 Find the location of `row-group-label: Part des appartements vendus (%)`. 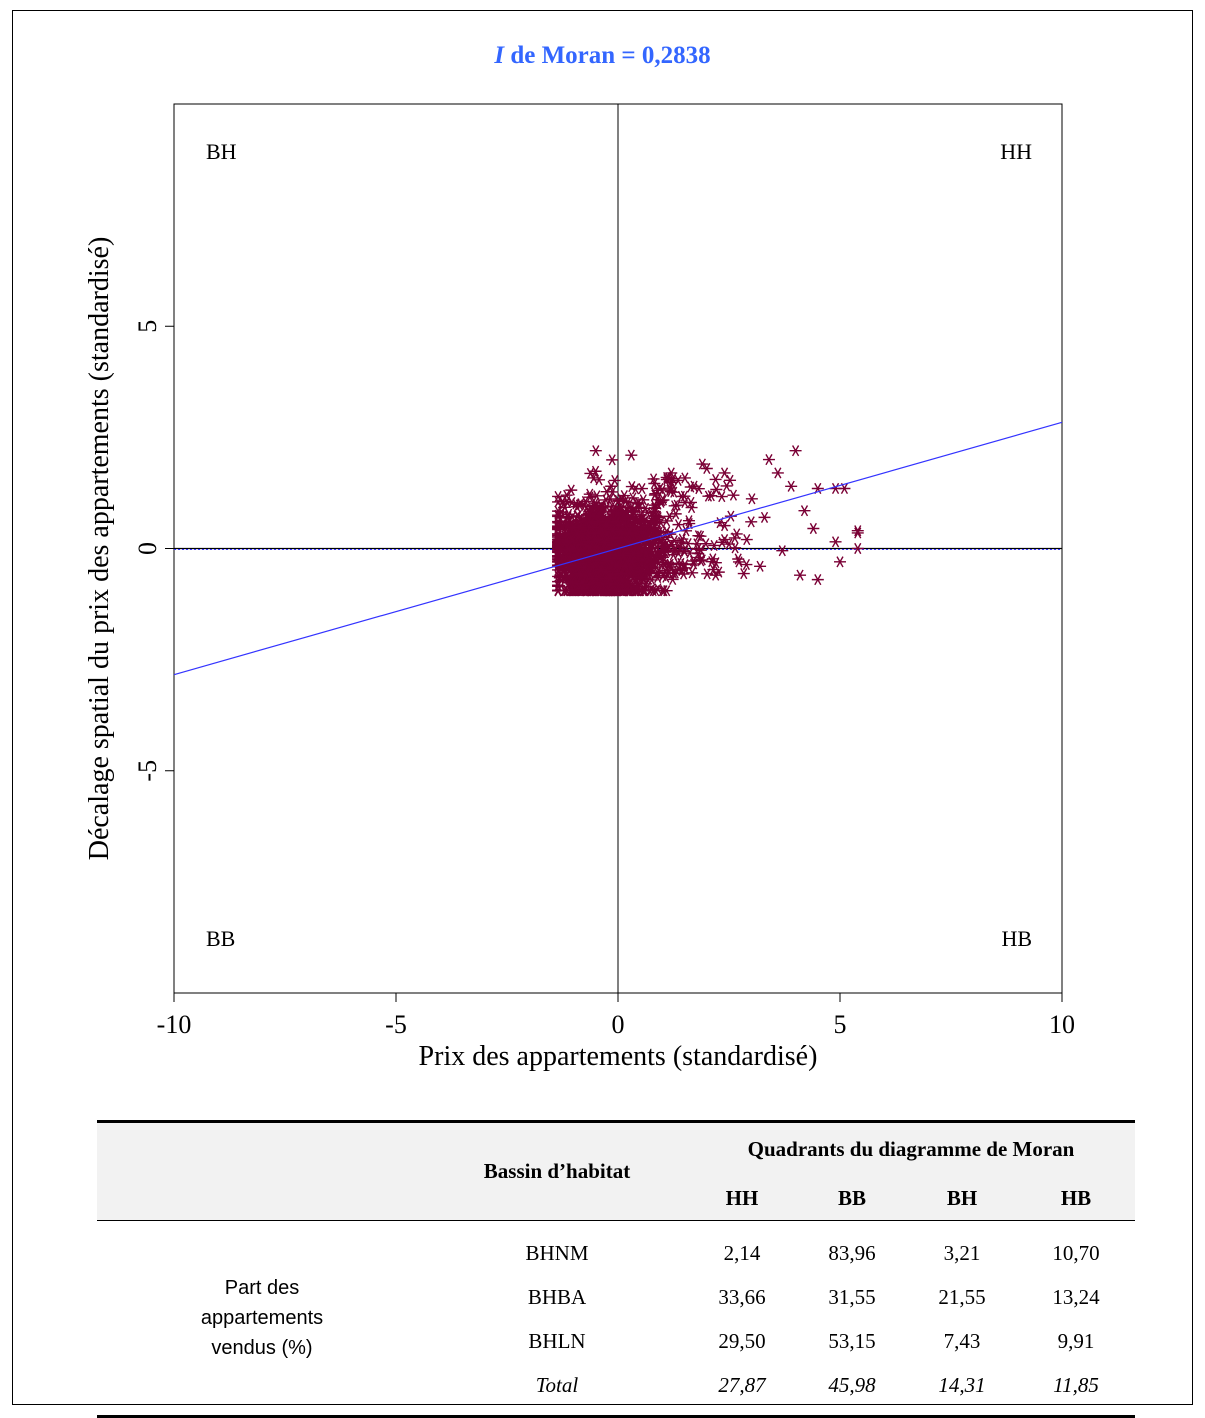

row-group-label: Part des appartements vendus (%) is located at coordinates (262, 1318).